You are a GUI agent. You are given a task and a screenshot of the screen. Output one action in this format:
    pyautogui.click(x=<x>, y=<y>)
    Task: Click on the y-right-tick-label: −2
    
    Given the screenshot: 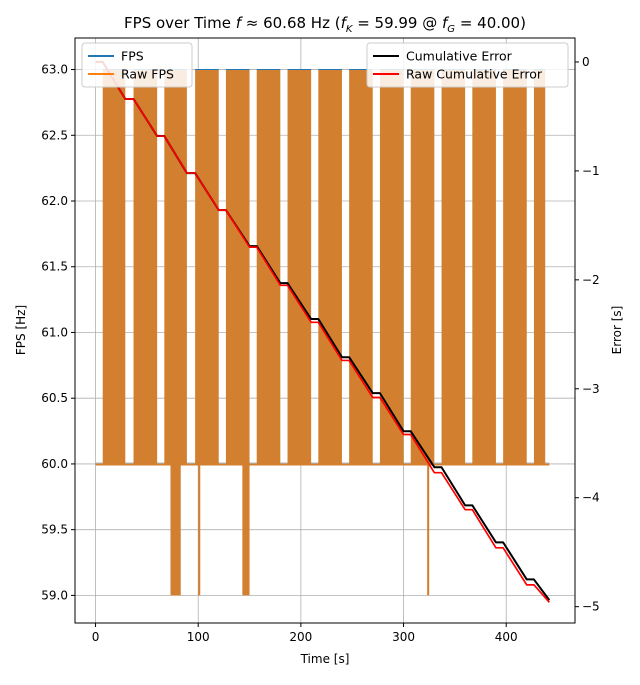 What is the action you would take?
    pyautogui.click(x=591, y=280)
    